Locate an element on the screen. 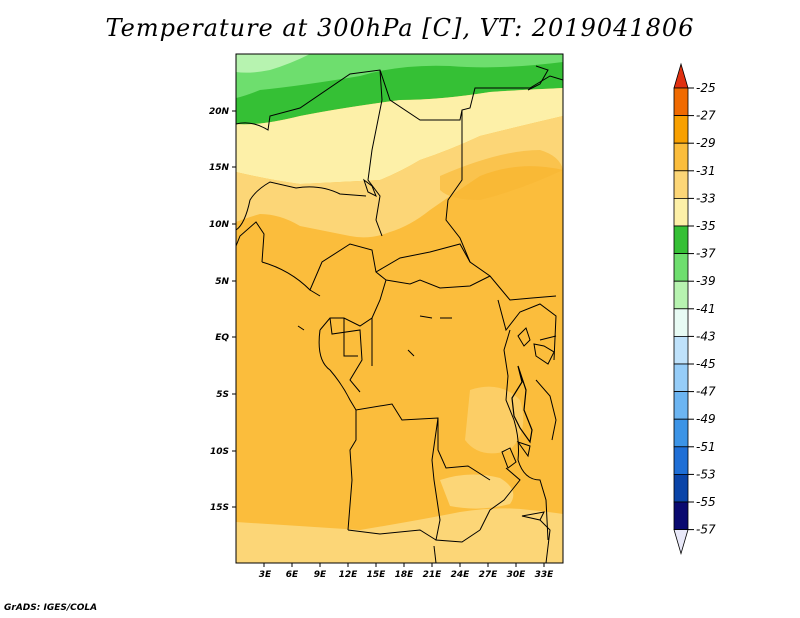 Image resolution: width=800 pixels, height=618 pixels. colorbar-label: -33 is located at coordinates (706, 198).